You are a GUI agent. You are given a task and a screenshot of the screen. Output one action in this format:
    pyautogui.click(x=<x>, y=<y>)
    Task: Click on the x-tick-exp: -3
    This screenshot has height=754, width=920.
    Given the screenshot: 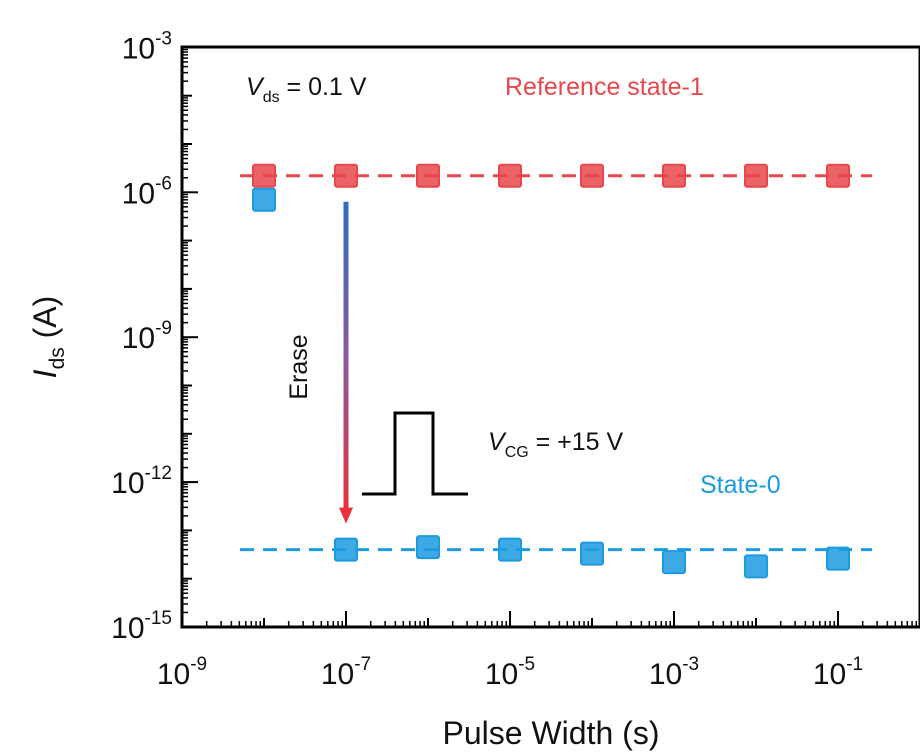 What is the action you would take?
    pyautogui.click(x=690, y=664)
    